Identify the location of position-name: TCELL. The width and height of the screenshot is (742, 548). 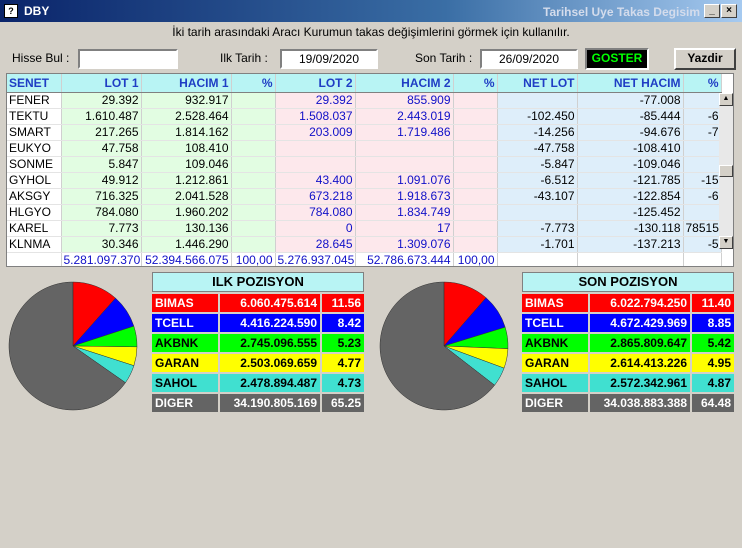
(555, 323).